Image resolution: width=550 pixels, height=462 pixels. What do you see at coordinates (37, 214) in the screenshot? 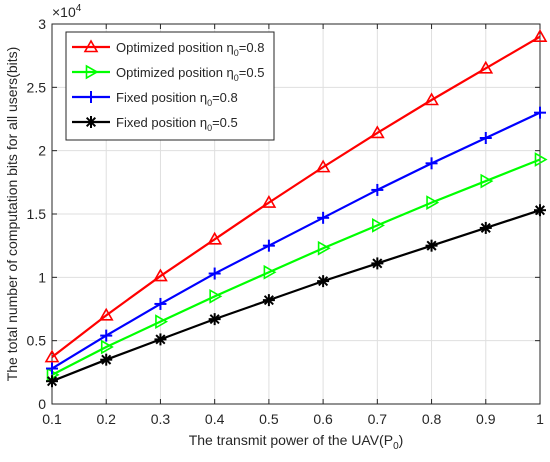
I see `y-tick-label: 1.5` at bounding box center [37, 214].